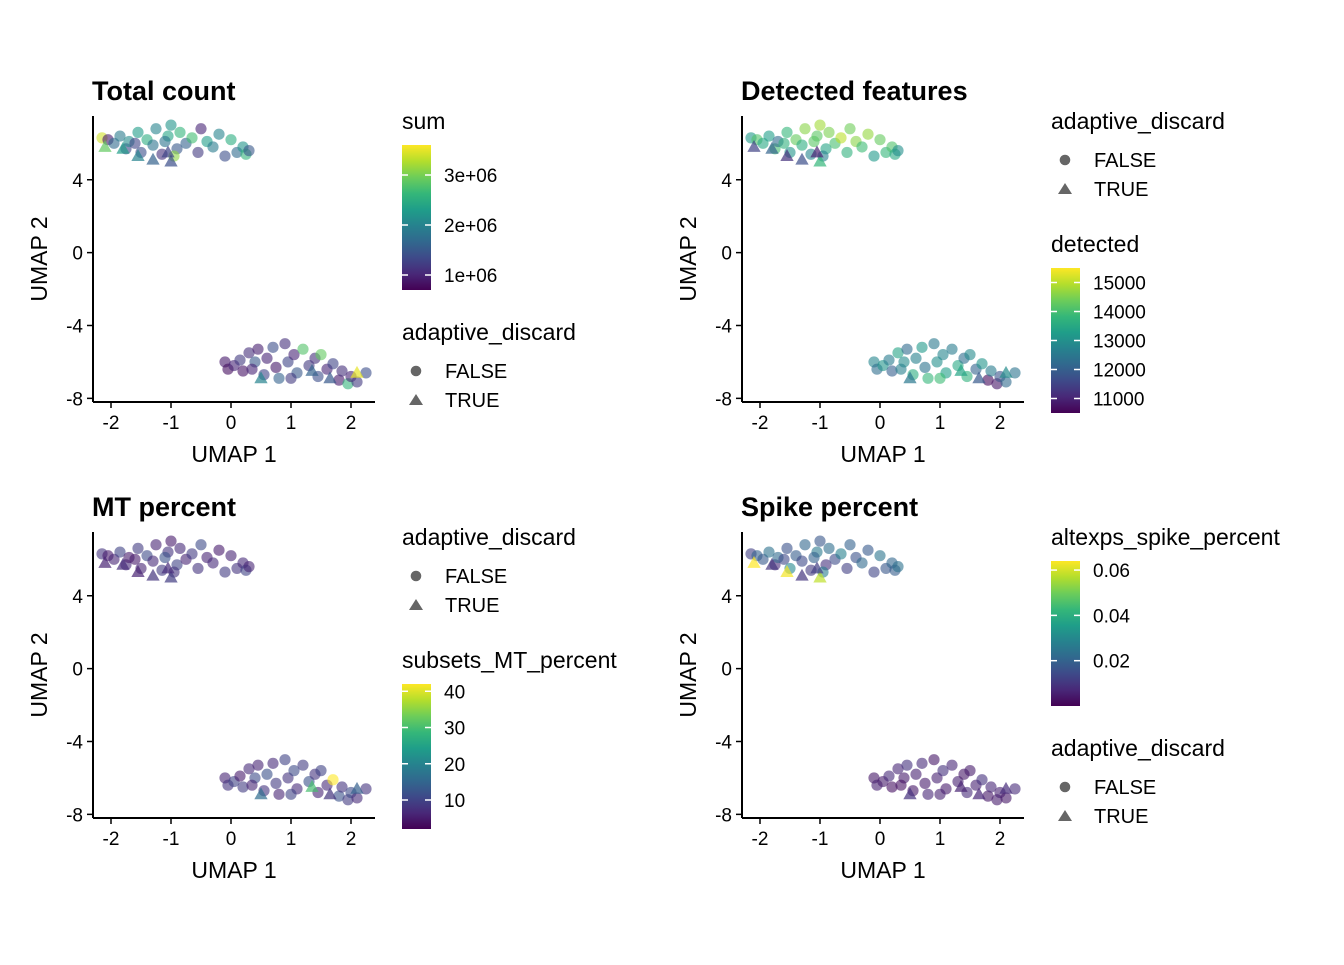  What do you see at coordinates (829, 507) in the screenshot?
I see `chart-title: Spike percent` at bounding box center [829, 507].